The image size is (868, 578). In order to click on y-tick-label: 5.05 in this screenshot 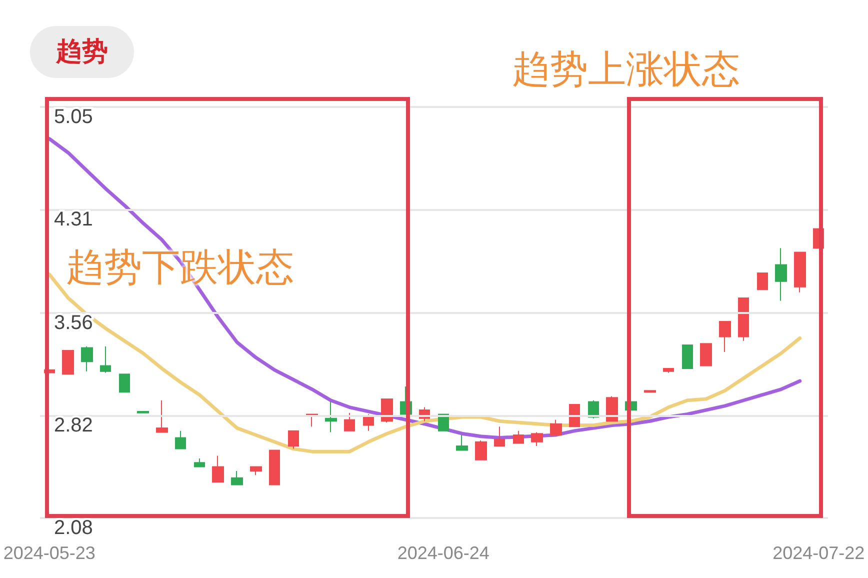, I will do `click(73, 117)`.